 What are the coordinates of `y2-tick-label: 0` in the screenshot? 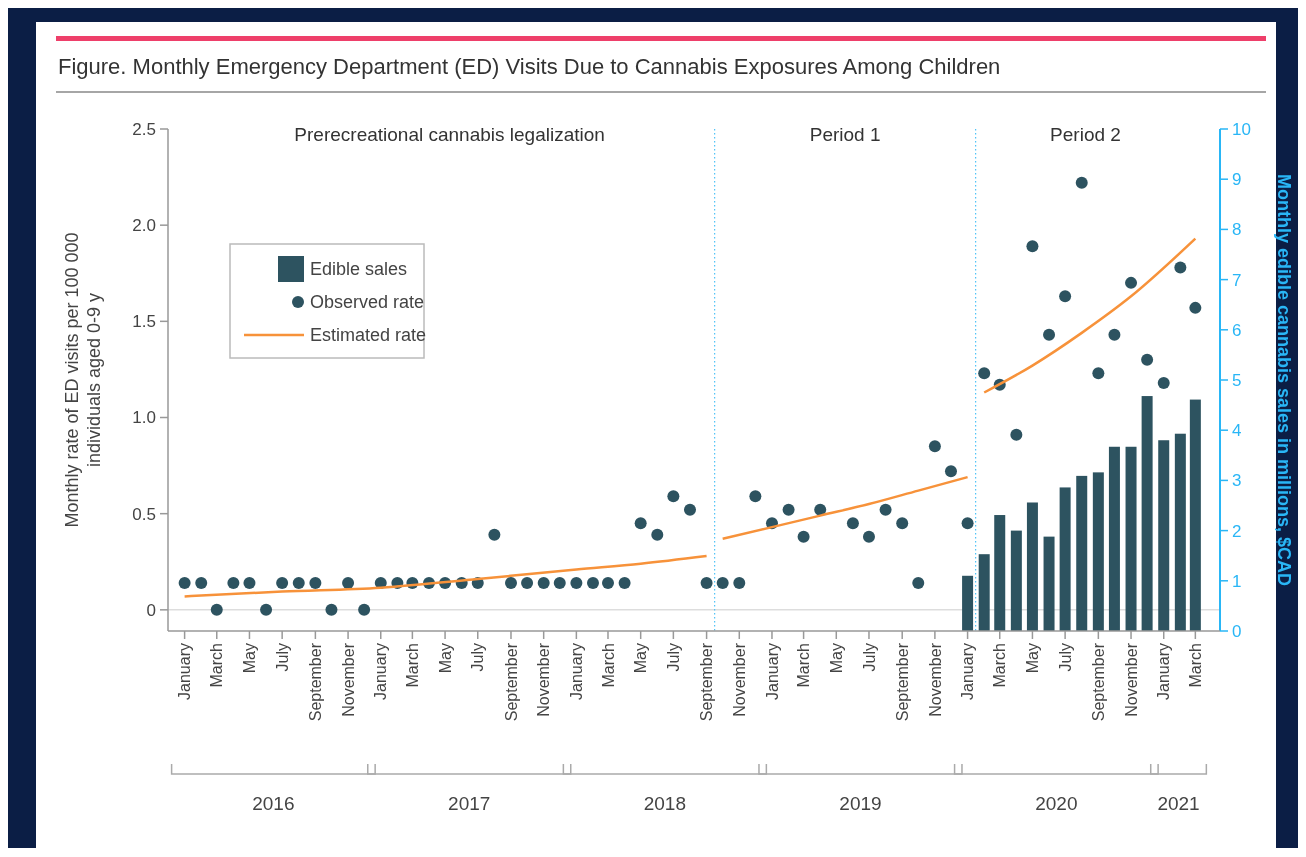 It's located at (1237, 631).